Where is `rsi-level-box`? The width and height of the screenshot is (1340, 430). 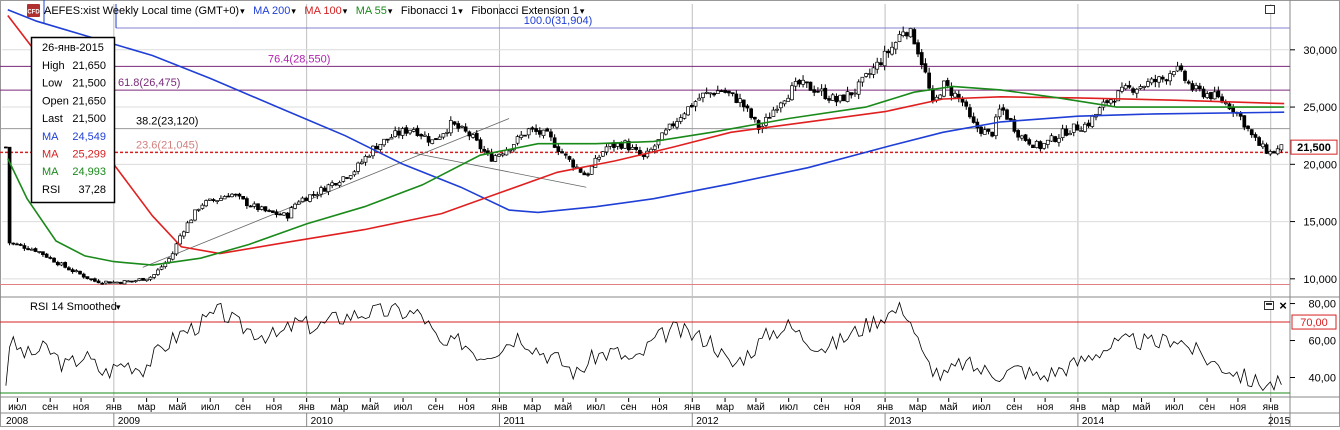 rsi-level-box is located at coordinates (1314, 322).